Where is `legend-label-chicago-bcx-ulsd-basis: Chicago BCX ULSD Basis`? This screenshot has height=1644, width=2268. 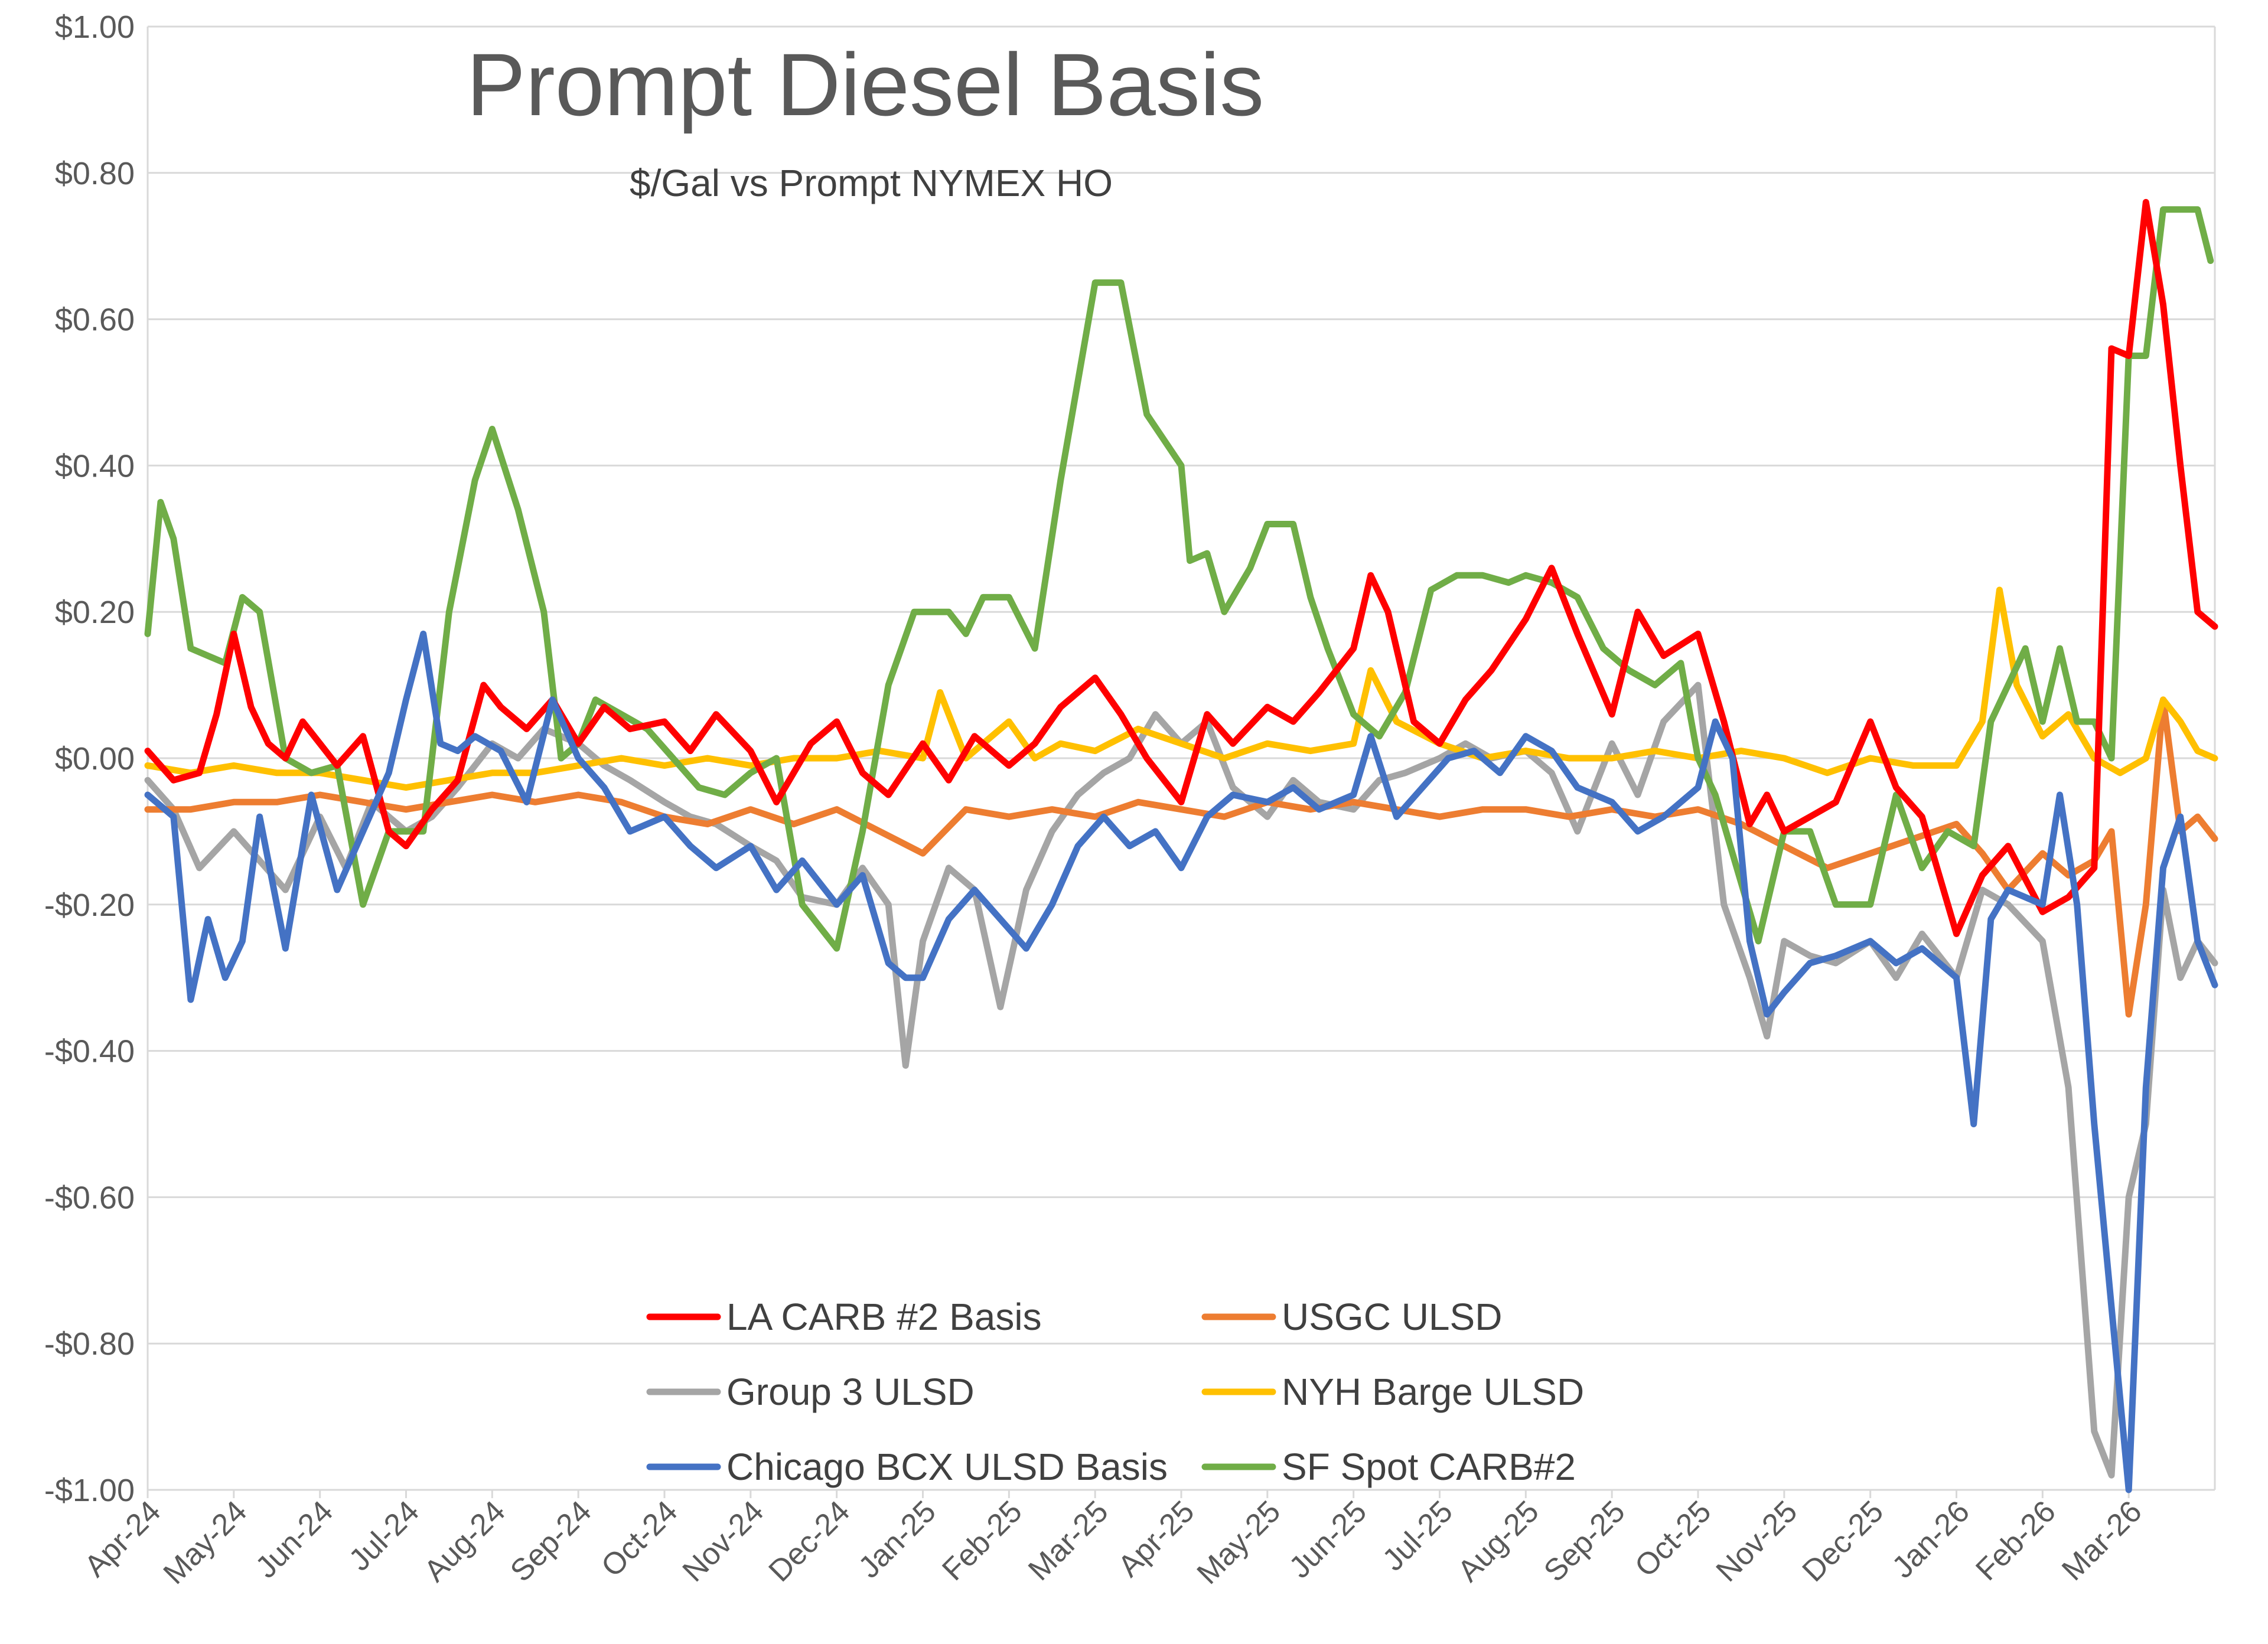
legend-label-chicago-bcx-ulsd-basis: Chicago BCX ULSD Basis is located at coordinates (947, 1467).